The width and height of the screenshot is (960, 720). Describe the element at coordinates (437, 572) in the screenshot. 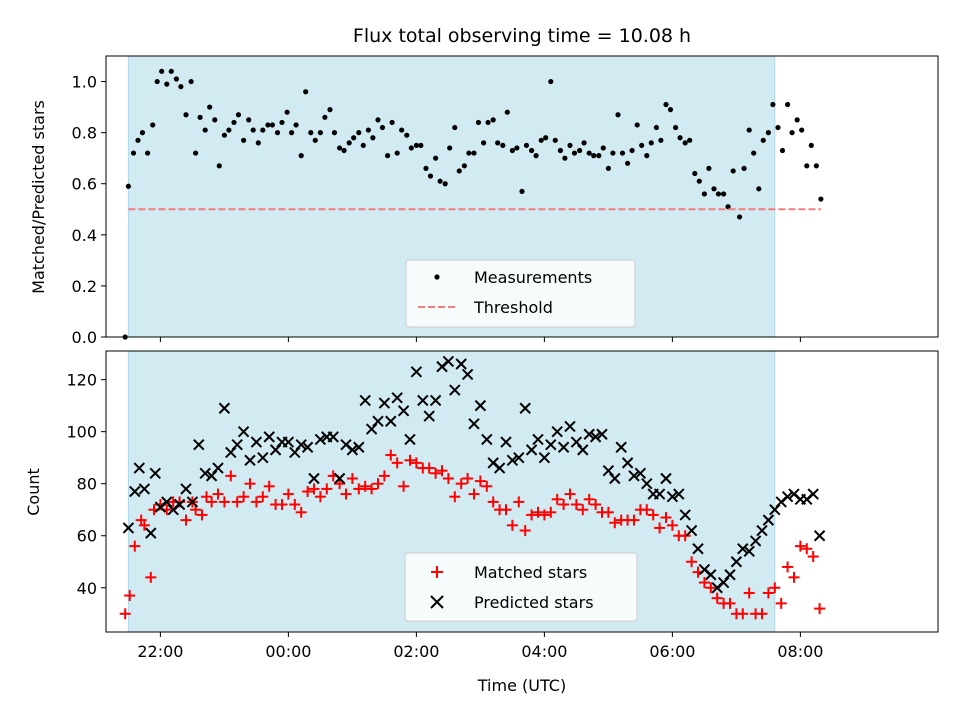

I see `legend-matched-marker` at that location.